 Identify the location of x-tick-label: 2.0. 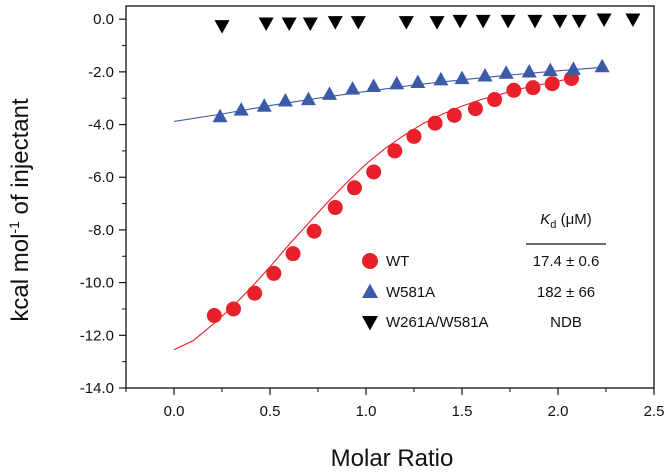
(558, 411).